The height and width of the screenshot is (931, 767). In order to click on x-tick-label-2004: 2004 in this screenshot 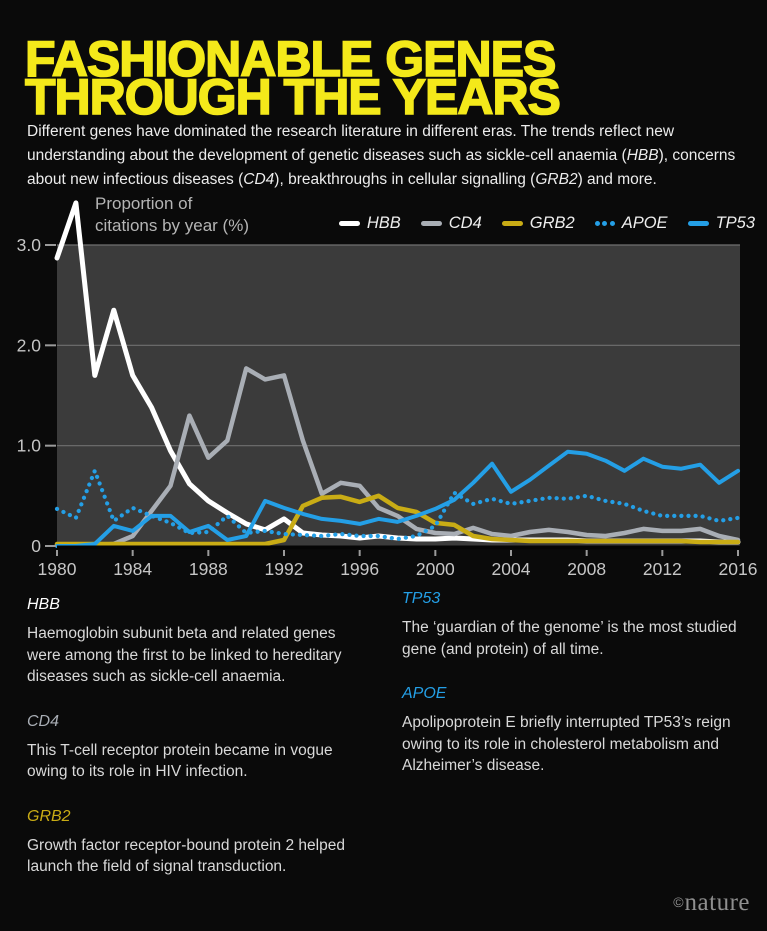, I will do `click(511, 569)`.